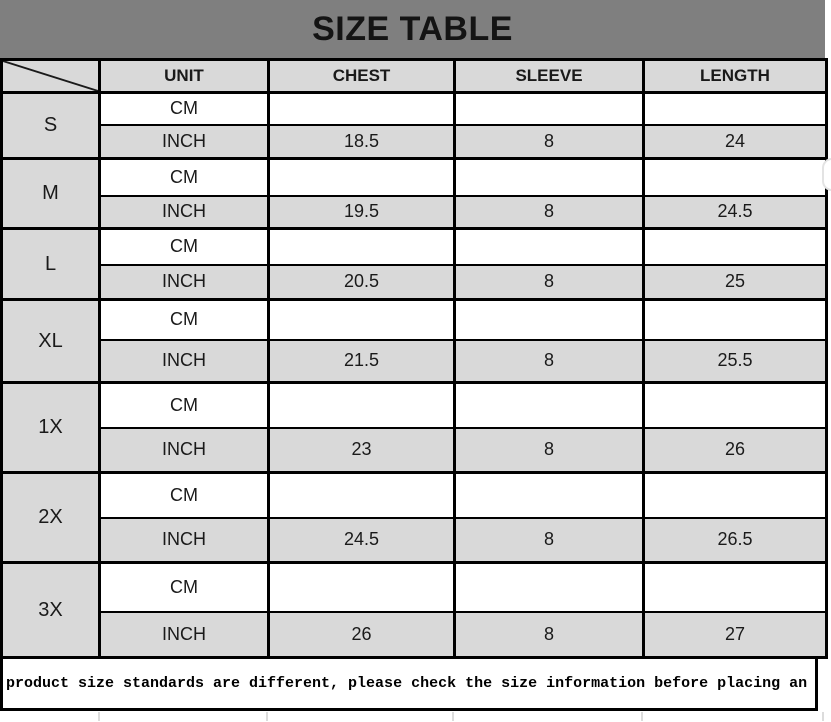 This screenshot has width=831, height=722. I want to click on column-header-chest: CHEST, so click(361, 76).